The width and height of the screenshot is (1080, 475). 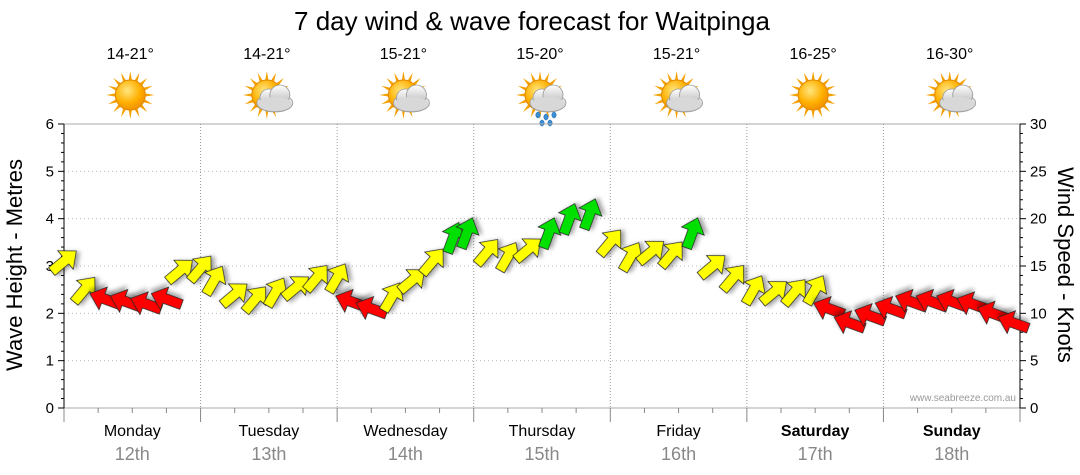 I want to click on y-tick-label: 6, so click(x=50, y=124).